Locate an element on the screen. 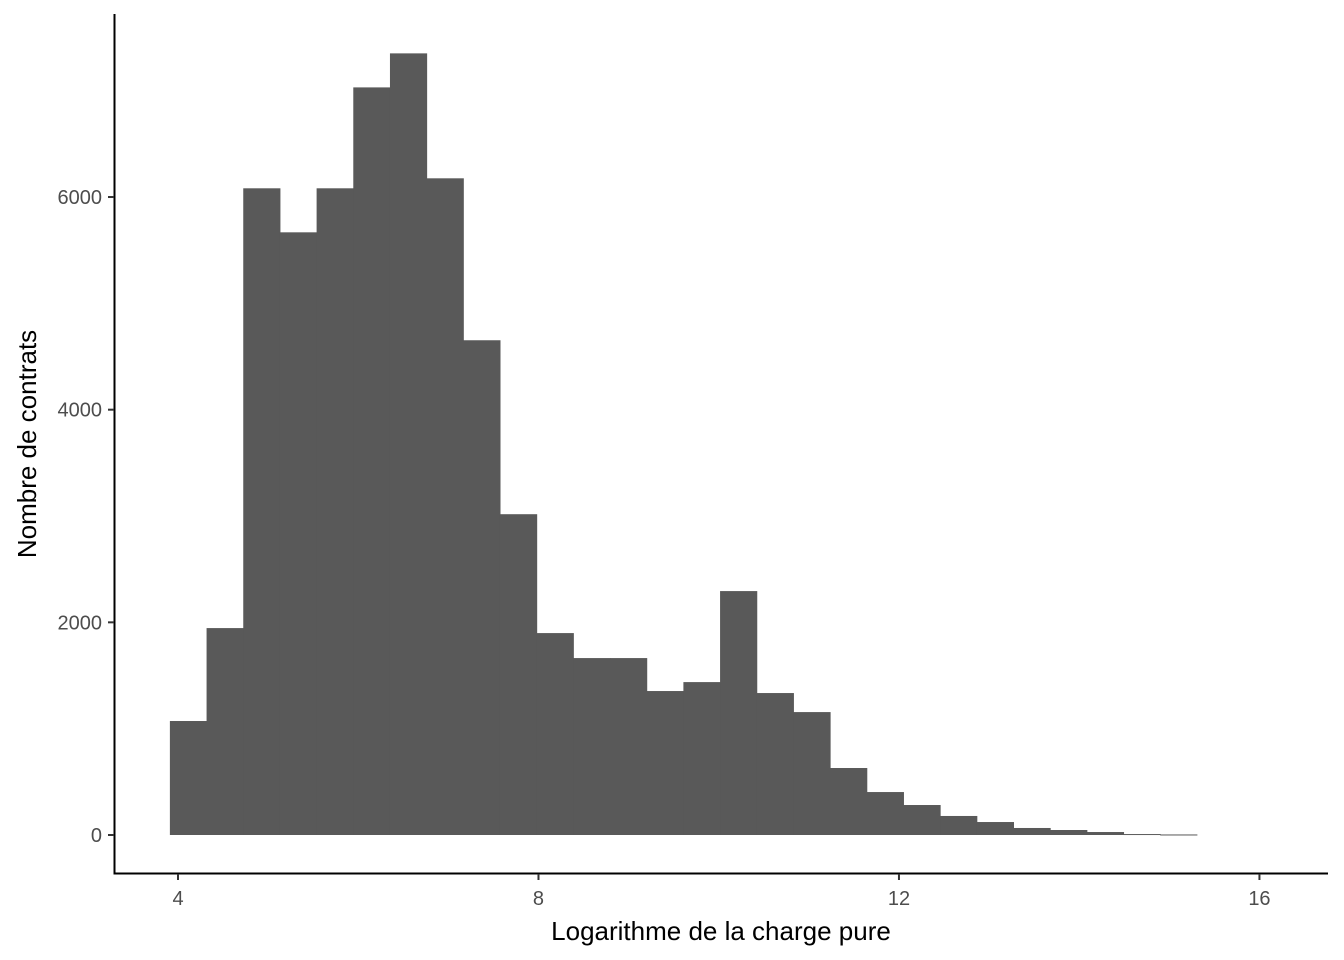 This screenshot has height=960, width=1344. x-tick-label: 8 is located at coordinates (538, 899).